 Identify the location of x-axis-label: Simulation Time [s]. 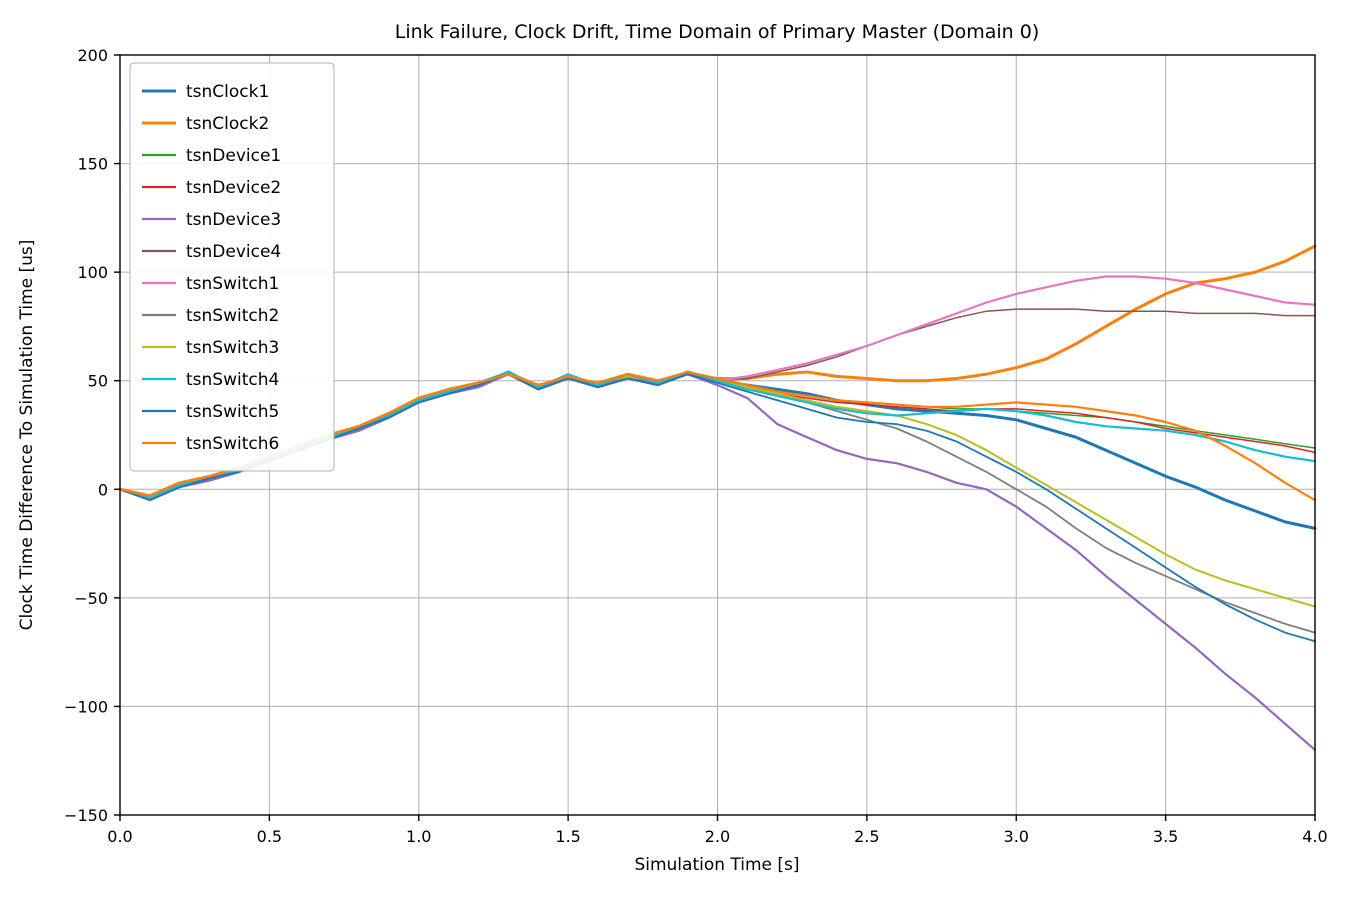
(716, 865).